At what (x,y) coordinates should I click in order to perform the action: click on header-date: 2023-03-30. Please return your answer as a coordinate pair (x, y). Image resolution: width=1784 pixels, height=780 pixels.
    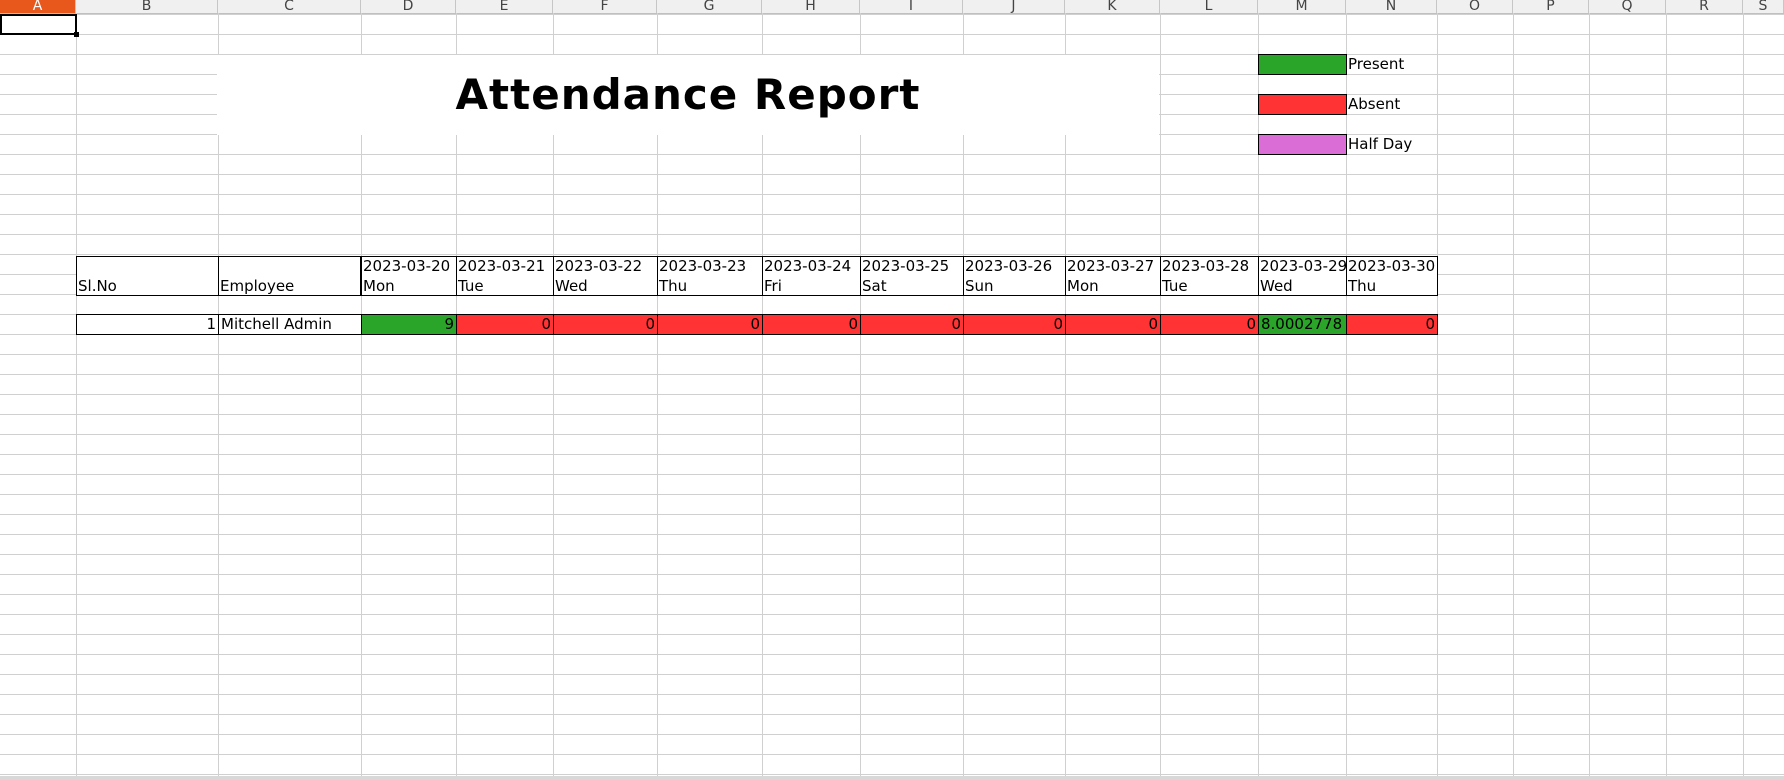
    Looking at the image, I should click on (1392, 266).